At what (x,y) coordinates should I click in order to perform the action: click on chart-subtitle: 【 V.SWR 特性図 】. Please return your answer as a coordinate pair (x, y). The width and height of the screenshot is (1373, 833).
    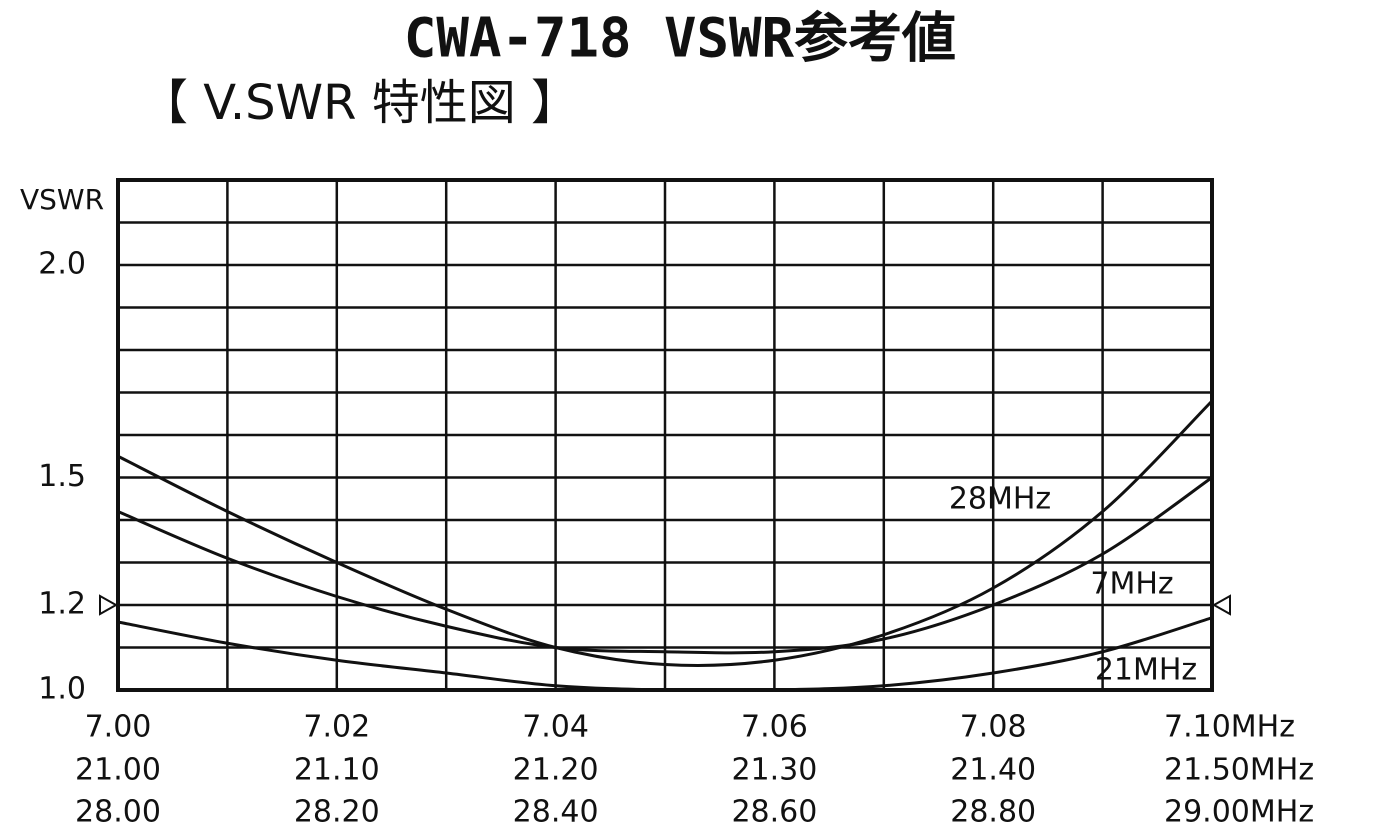
    Looking at the image, I should click on (359, 103).